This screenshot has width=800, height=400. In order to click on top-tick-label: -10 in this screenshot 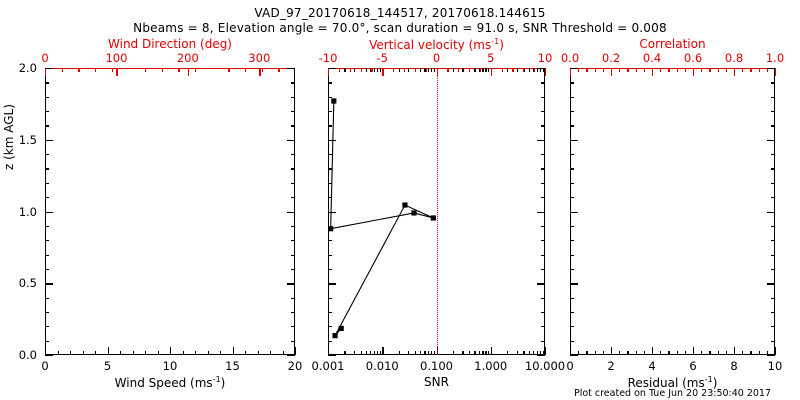, I will do `click(328, 58)`.